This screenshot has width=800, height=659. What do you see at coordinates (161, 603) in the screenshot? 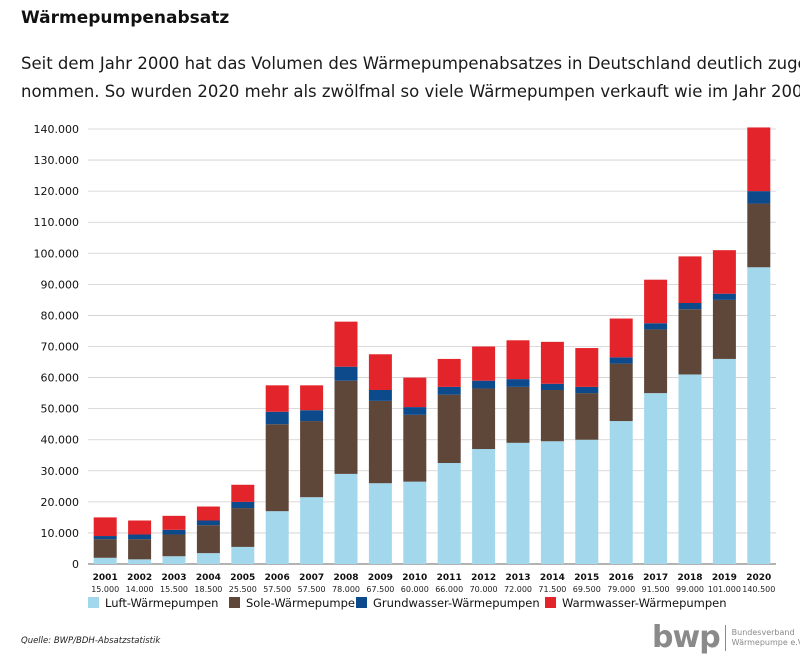
I see `legend-label: Luft-Wärmepumpen` at bounding box center [161, 603].